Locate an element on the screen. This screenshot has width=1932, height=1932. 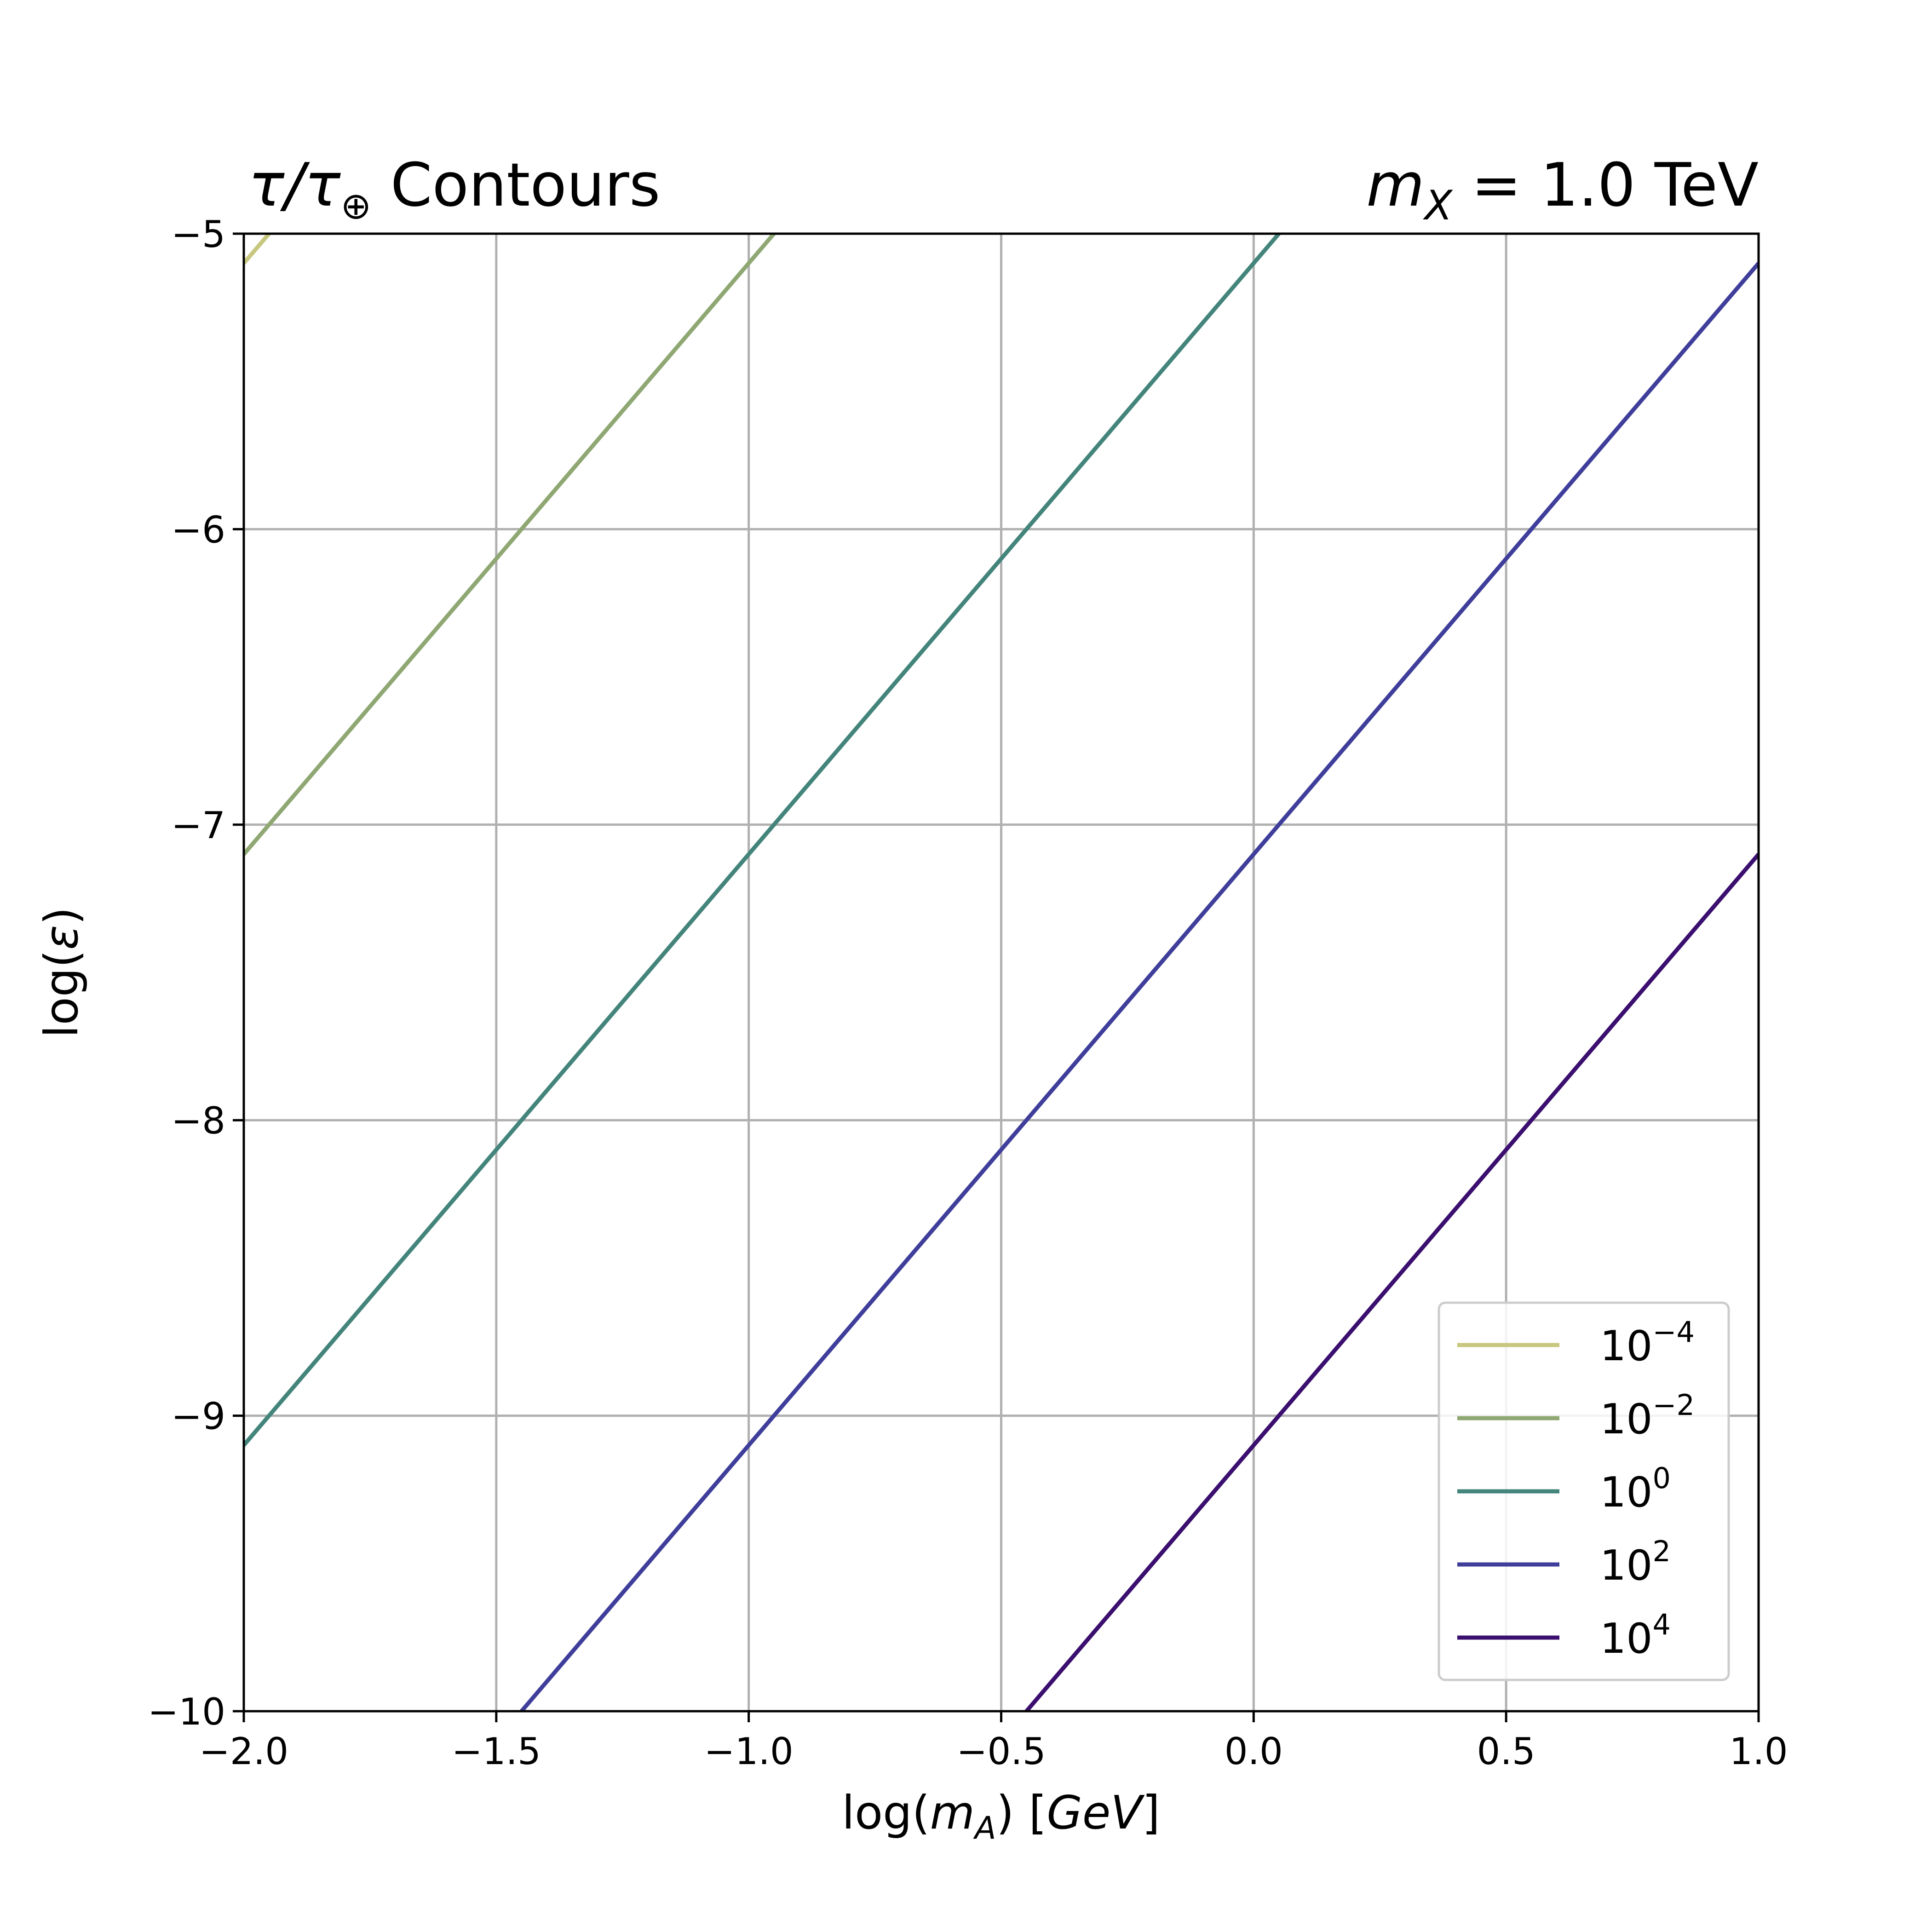
legend: 10−4 10−2 100 102 104 is located at coordinates (1584, 1491).